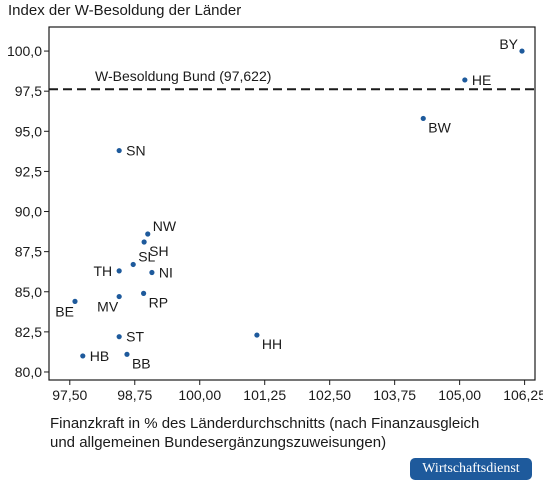  I want to click on x-tick-label: 100,00, so click(199, 395).